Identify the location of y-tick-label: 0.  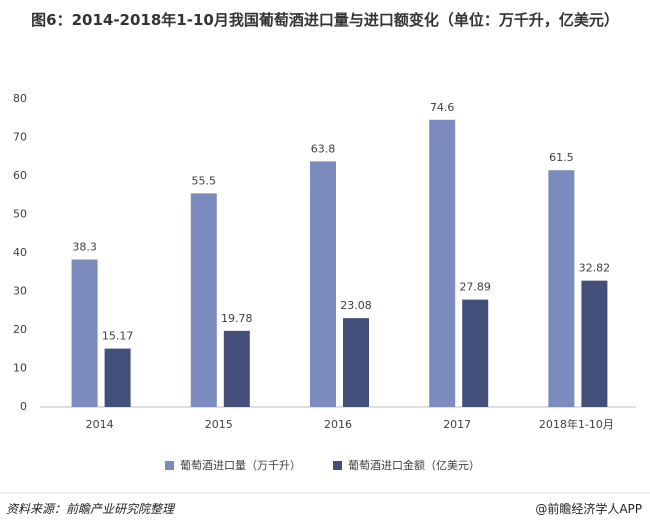
(23, 406).